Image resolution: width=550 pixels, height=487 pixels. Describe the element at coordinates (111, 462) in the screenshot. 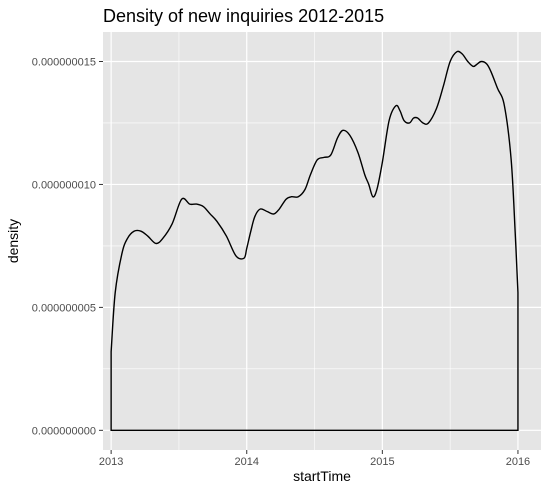

I see `x-tick-label: 2013` at that location.